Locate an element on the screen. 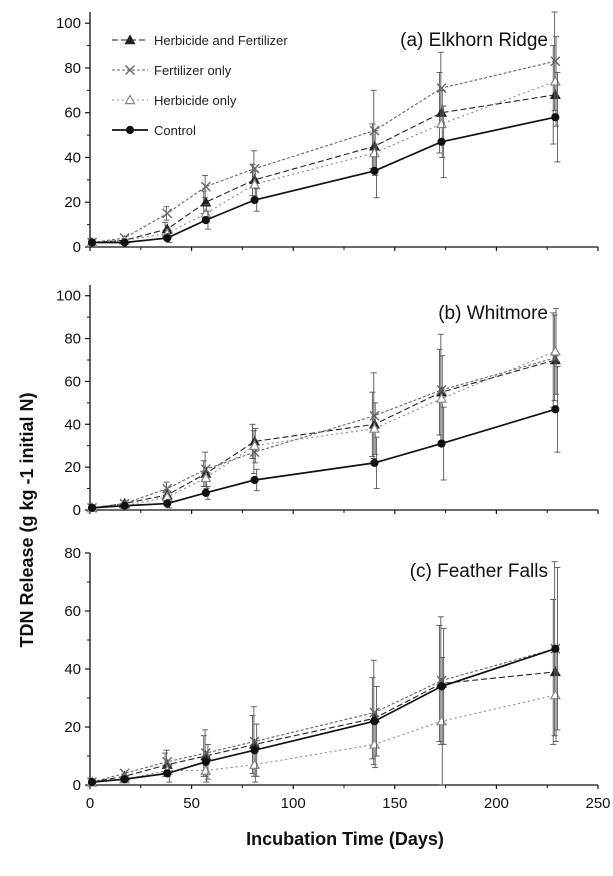  x-tick-label: 0 is located at coordinates (90, 803).